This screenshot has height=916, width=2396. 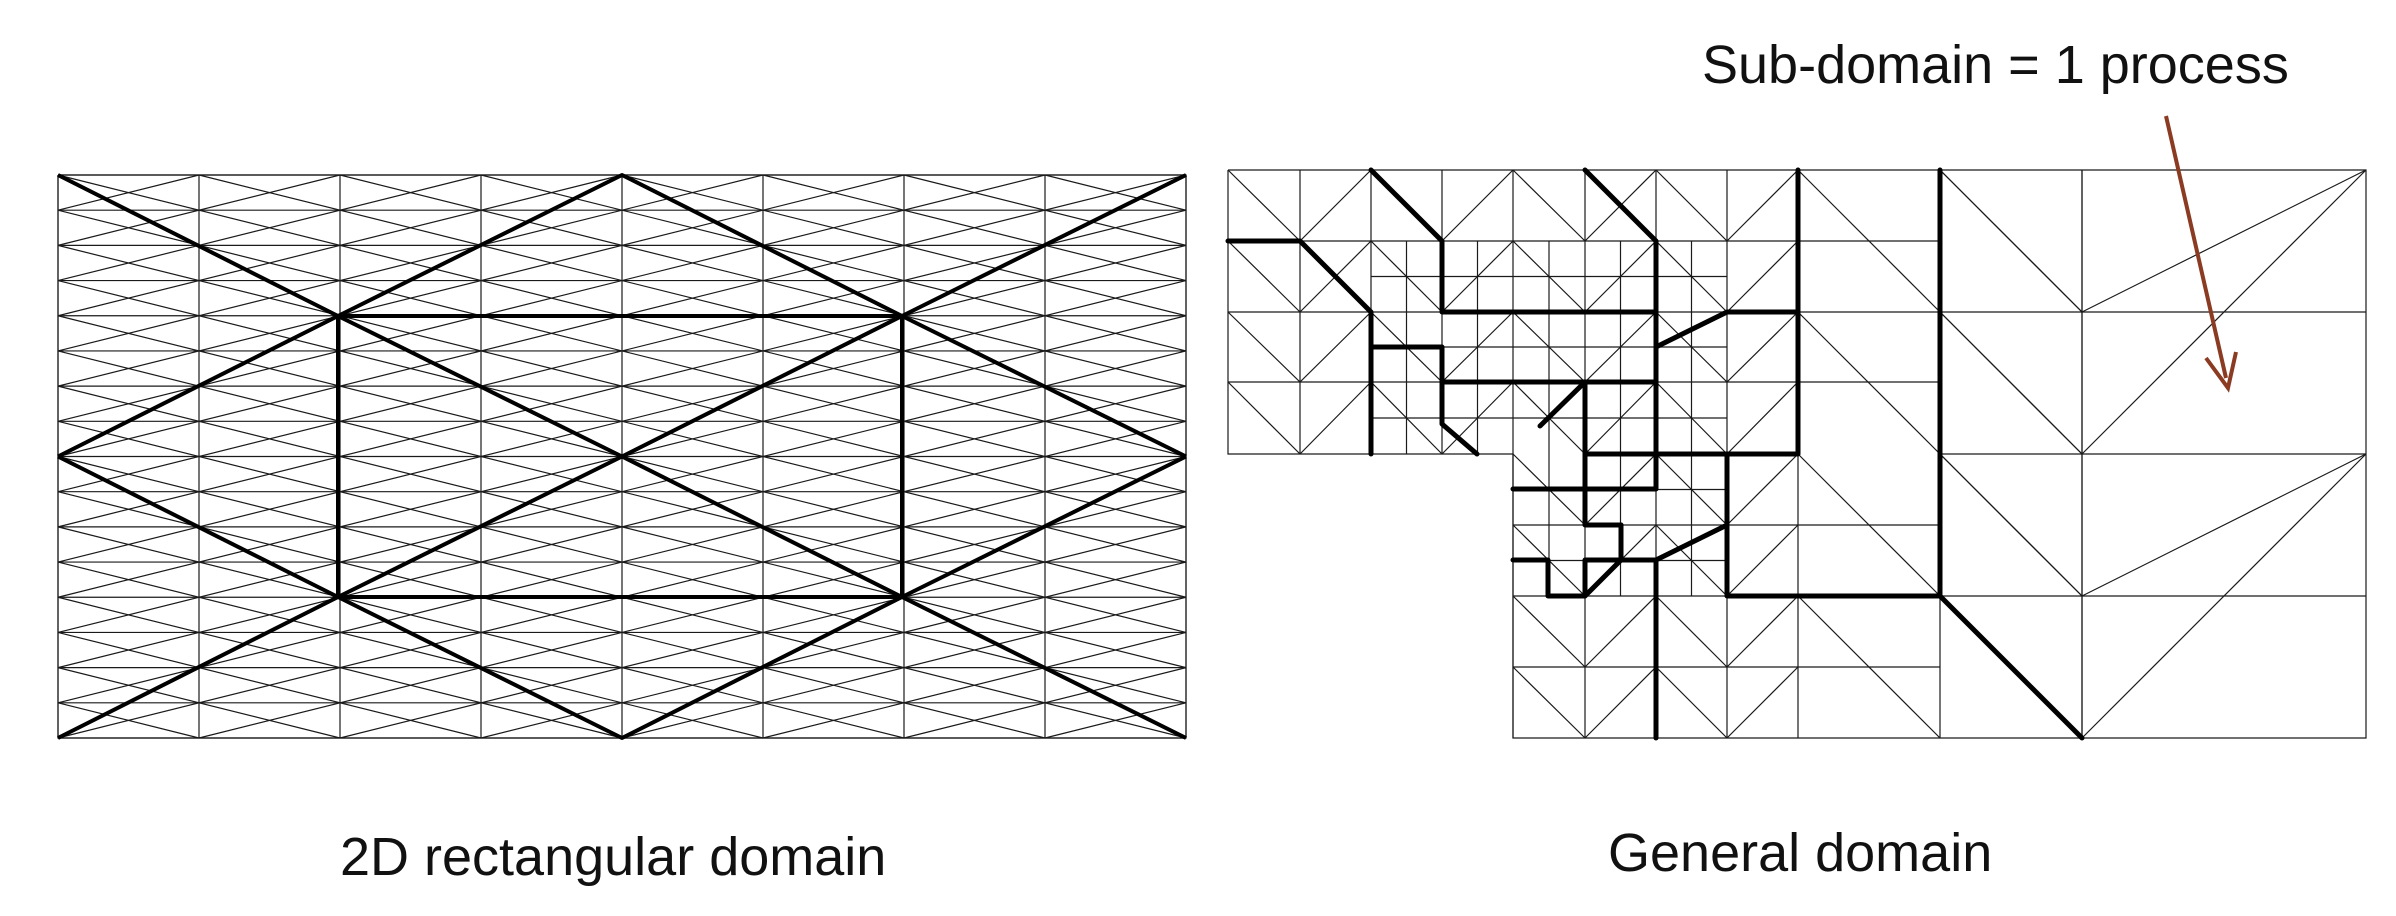 What do you see at coordinates (2196, 247) in the screenshot?
I see `arrow-shaft` at bounding box center [2196, 247].